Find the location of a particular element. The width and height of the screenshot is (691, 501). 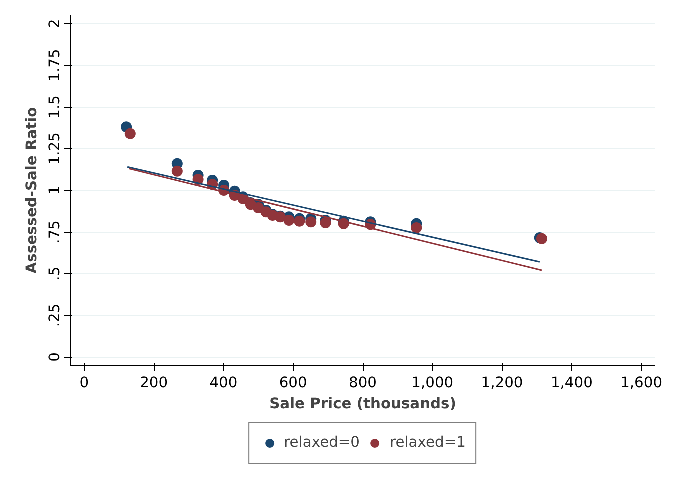

y-tick-label: 0 is located at coordinates (55, 357).